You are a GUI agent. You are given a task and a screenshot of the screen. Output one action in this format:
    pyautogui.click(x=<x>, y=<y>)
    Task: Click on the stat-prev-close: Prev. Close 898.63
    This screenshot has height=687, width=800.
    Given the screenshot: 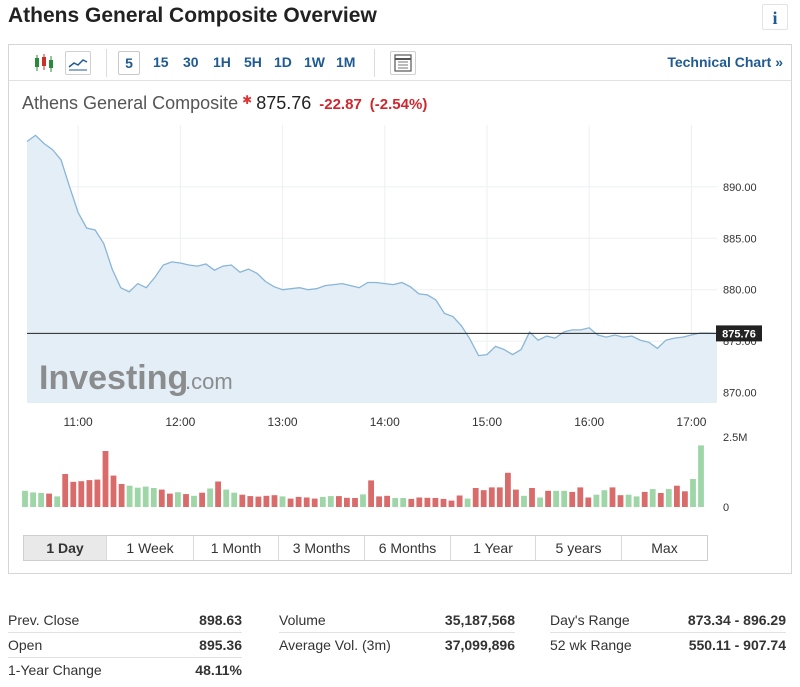 What is the action you would take?
    pyautogui.click(x=125, y=620)
    